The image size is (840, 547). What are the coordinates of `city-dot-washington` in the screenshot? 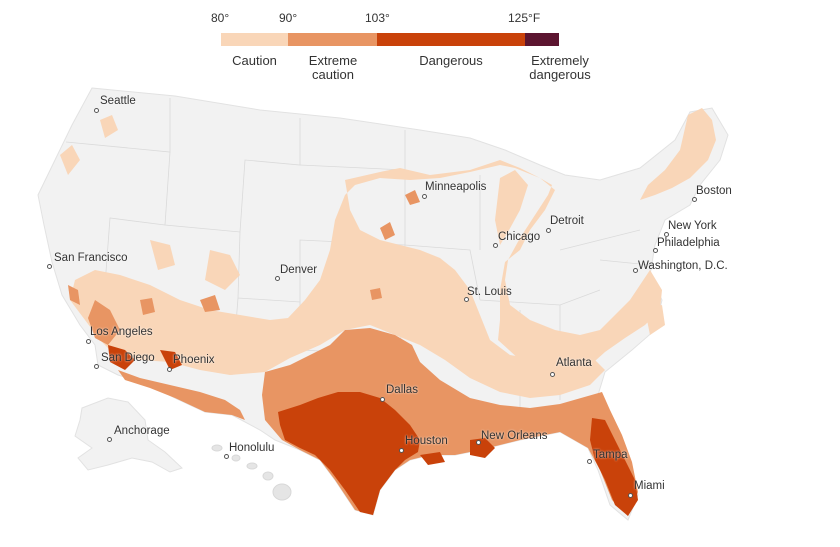 It's located at (635, 270).